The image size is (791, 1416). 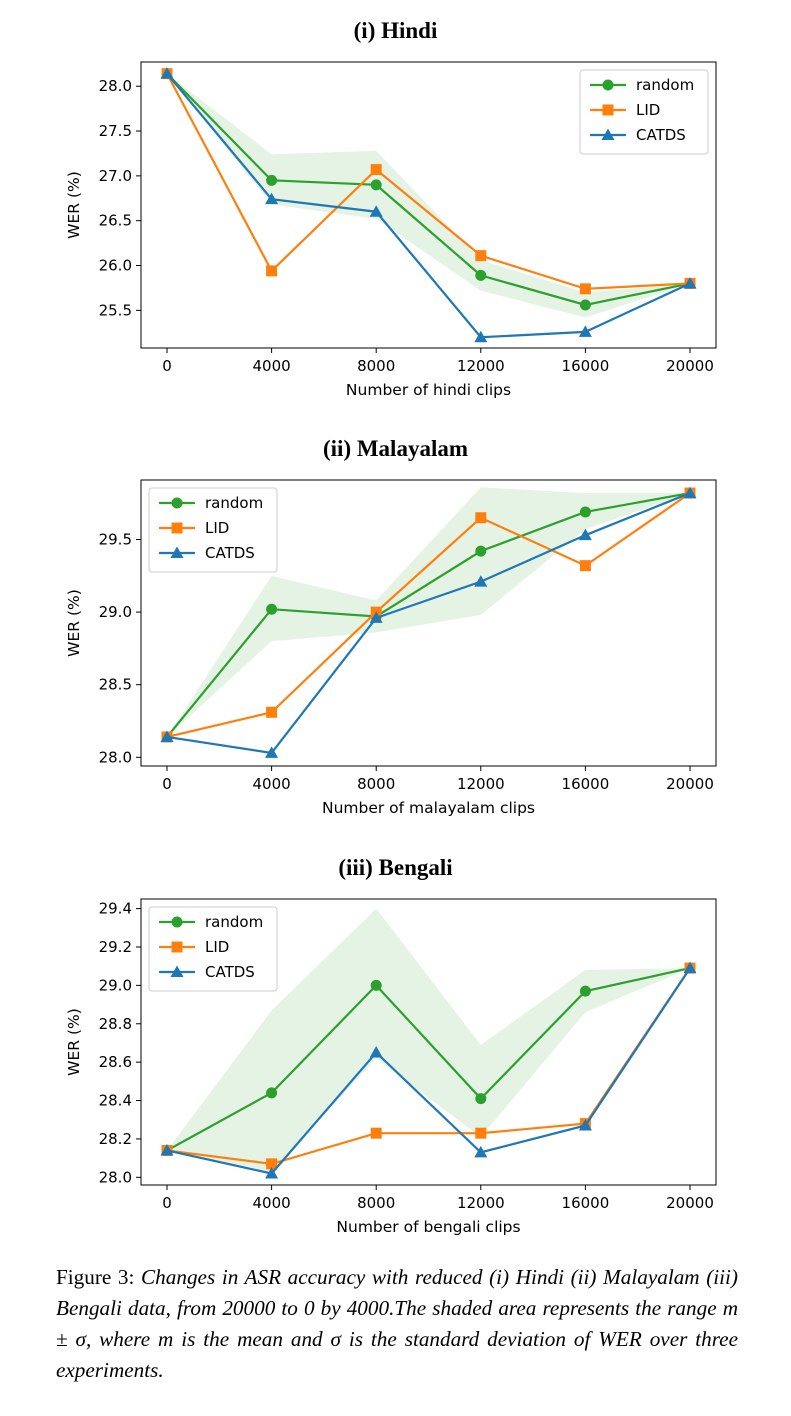 I want to click on series-line-catds, so click(x=428, y=205).